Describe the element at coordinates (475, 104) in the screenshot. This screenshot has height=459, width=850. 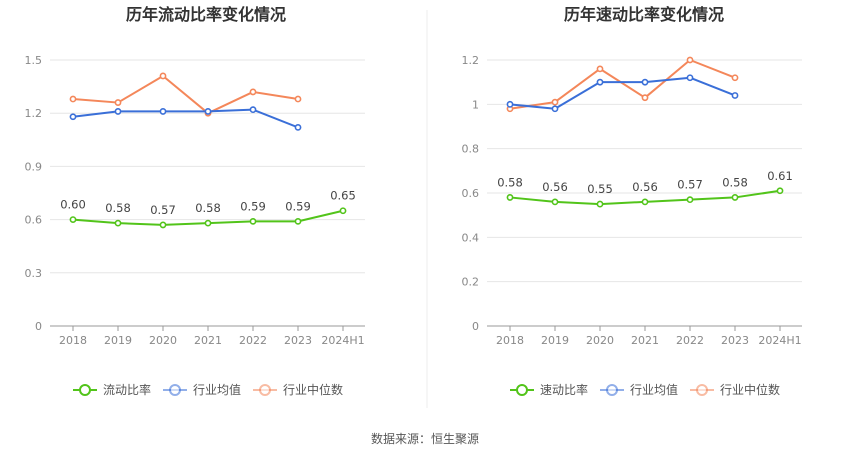
I see `y-tick-label: 1` at that location.